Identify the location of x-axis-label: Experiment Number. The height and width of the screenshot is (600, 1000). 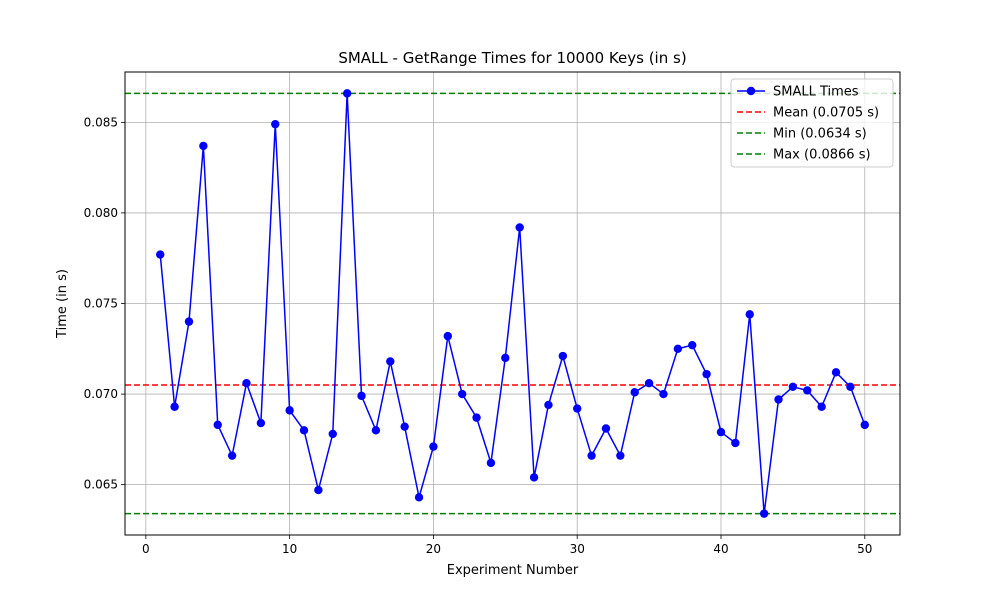
(513, 570).